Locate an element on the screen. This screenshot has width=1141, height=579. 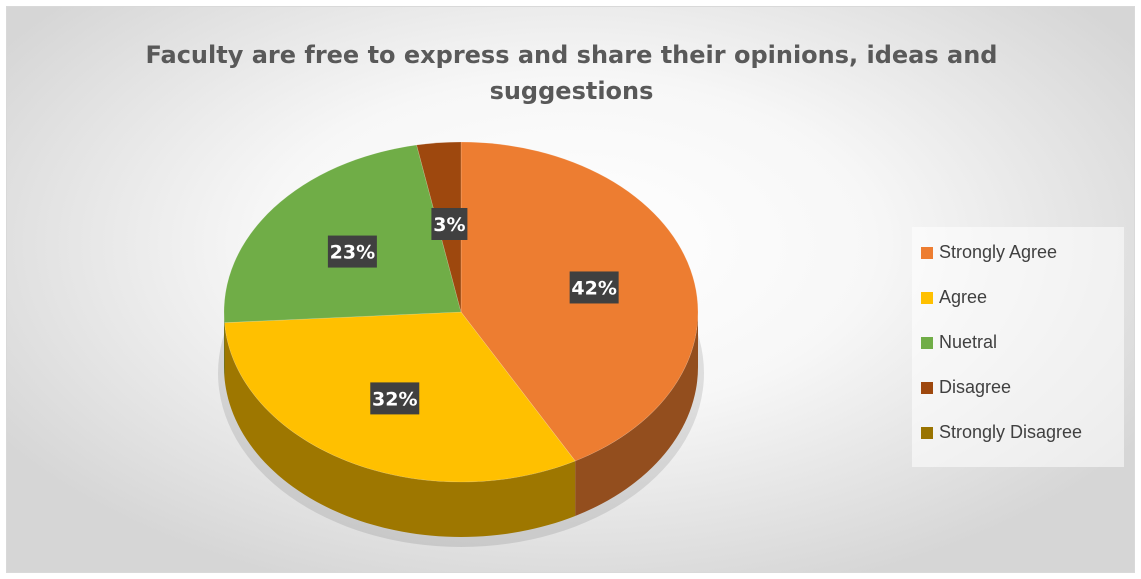
data-label-strongly-agree: 42% is located at coordinates (594, 287).